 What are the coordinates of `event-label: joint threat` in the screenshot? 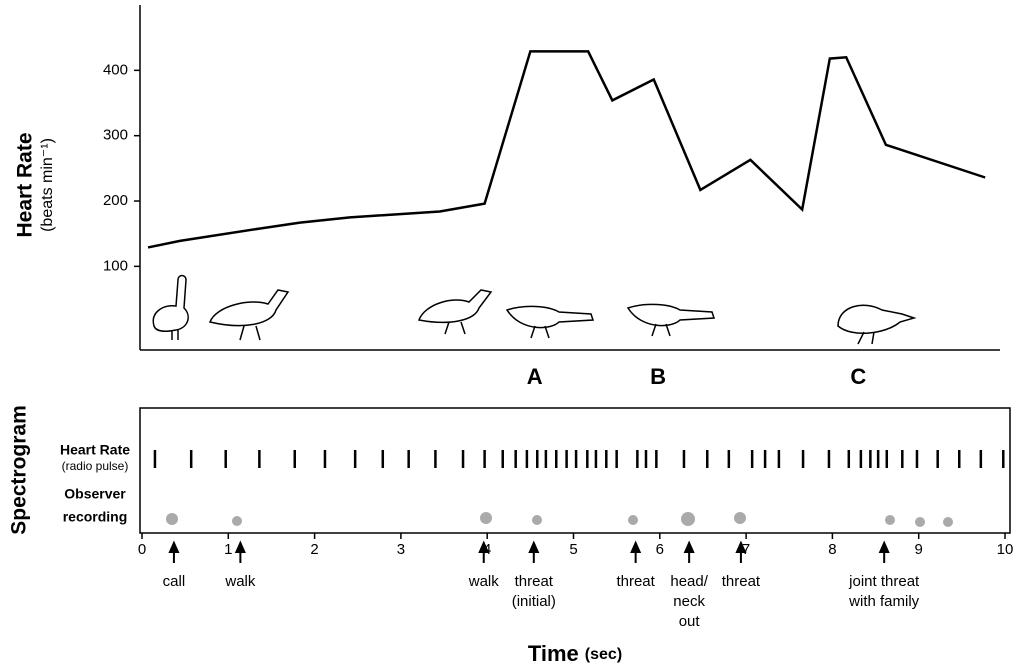 It's located at (884, 581).